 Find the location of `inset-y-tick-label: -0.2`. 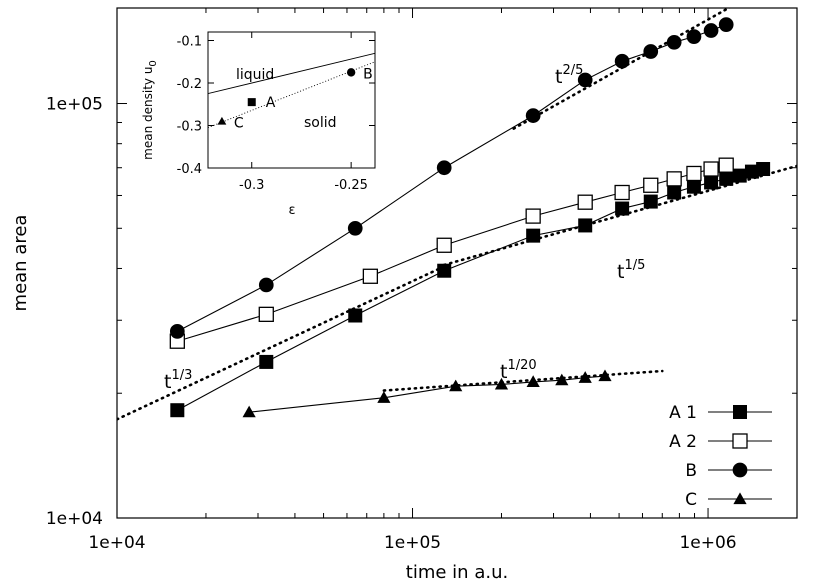

inset-y-tick-label: -0.2 is located at coordinates (189, 84).